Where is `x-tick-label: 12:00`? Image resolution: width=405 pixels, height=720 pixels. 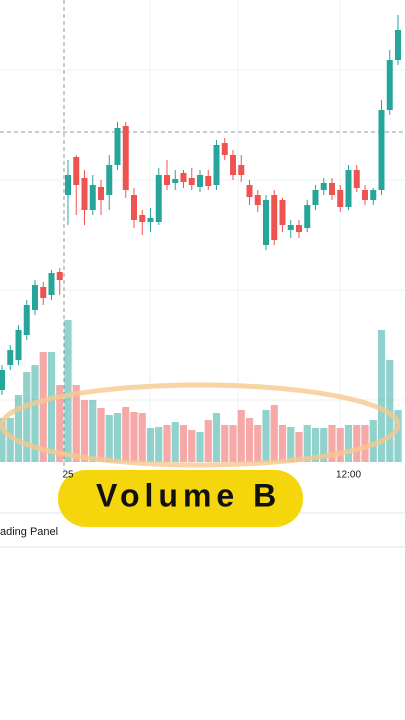
x-tick-label: 12:00 is located at coordinates (348, 475).